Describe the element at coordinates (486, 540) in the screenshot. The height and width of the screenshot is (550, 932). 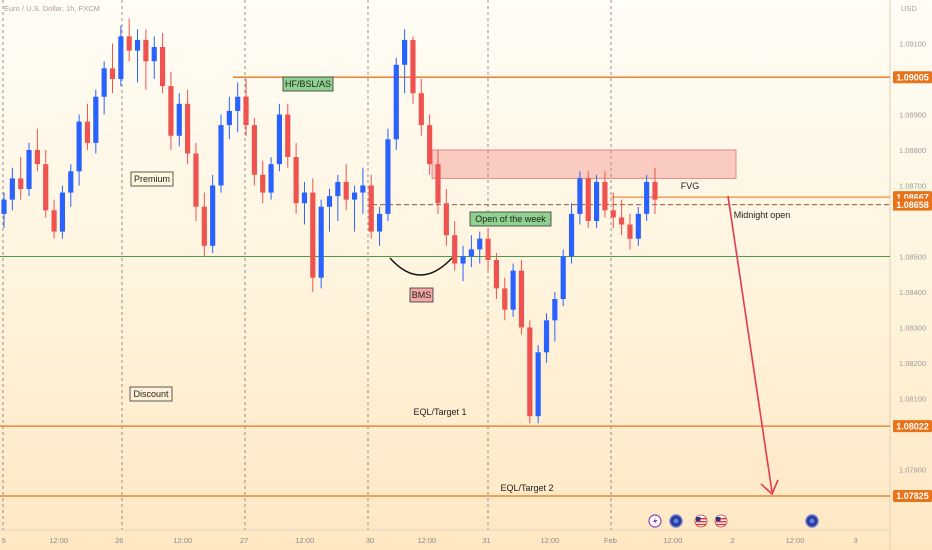
I see `time-tick-label: 31` at that location.